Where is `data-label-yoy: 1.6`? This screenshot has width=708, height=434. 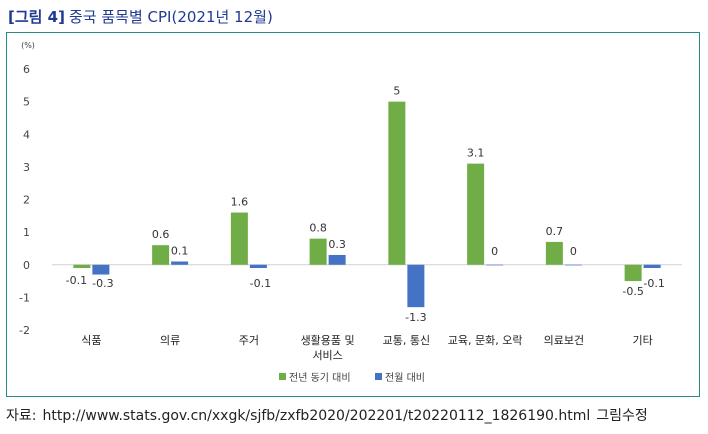 data-label-yoy: 1.6 is located at coordinates (240, 202).